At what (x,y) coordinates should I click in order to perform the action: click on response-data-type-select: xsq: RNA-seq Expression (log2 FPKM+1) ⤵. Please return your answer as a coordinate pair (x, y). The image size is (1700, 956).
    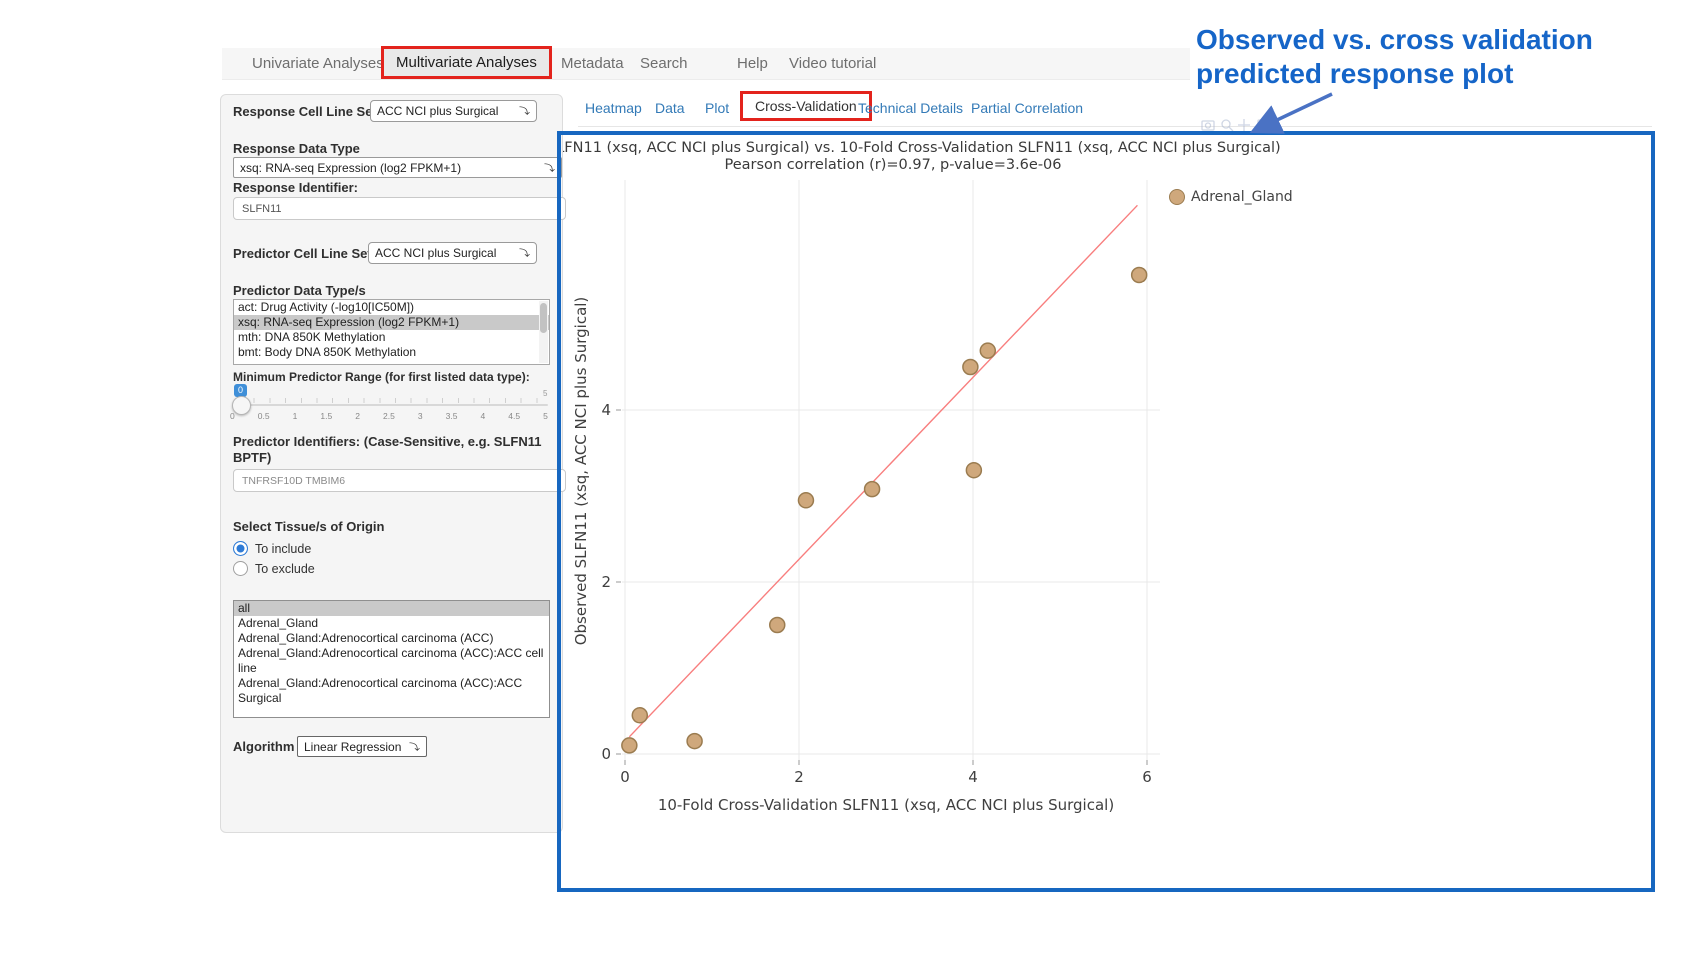
    Looking at the image, I should click on (397, 167).